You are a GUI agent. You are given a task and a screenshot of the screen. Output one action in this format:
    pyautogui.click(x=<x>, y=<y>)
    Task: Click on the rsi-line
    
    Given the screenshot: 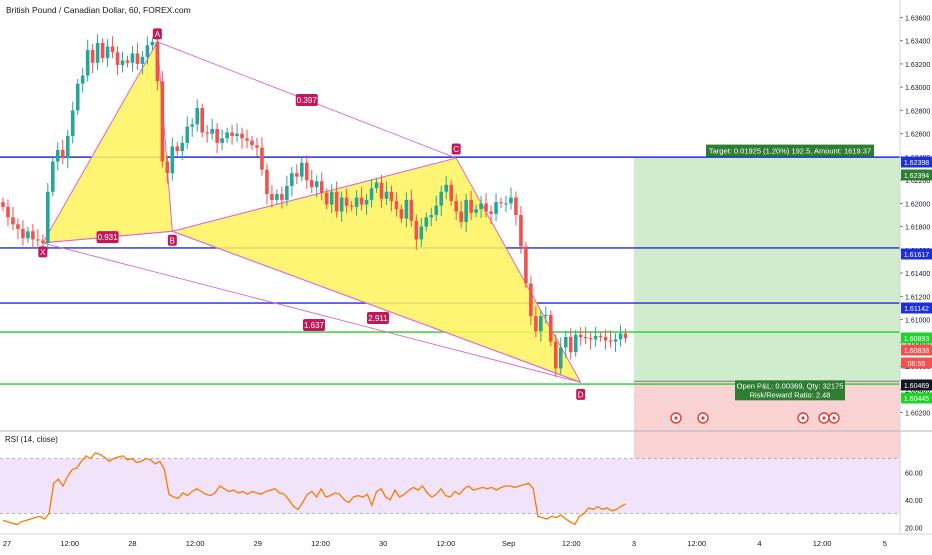 What is the action you would take?
    pyautogui.click(x=314, y=489)
    